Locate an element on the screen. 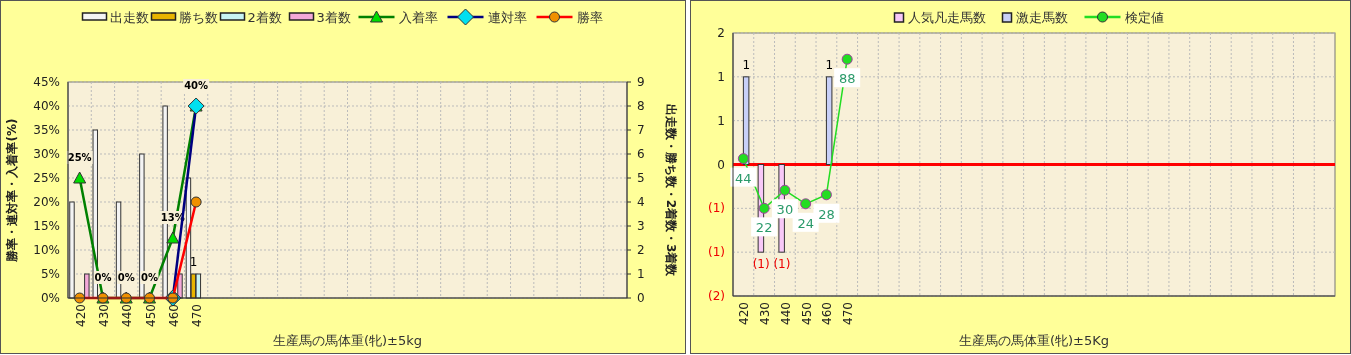 This screenshot has height=355, width=1351. legend-label: 連対率 is located at coordinates (507, 17).